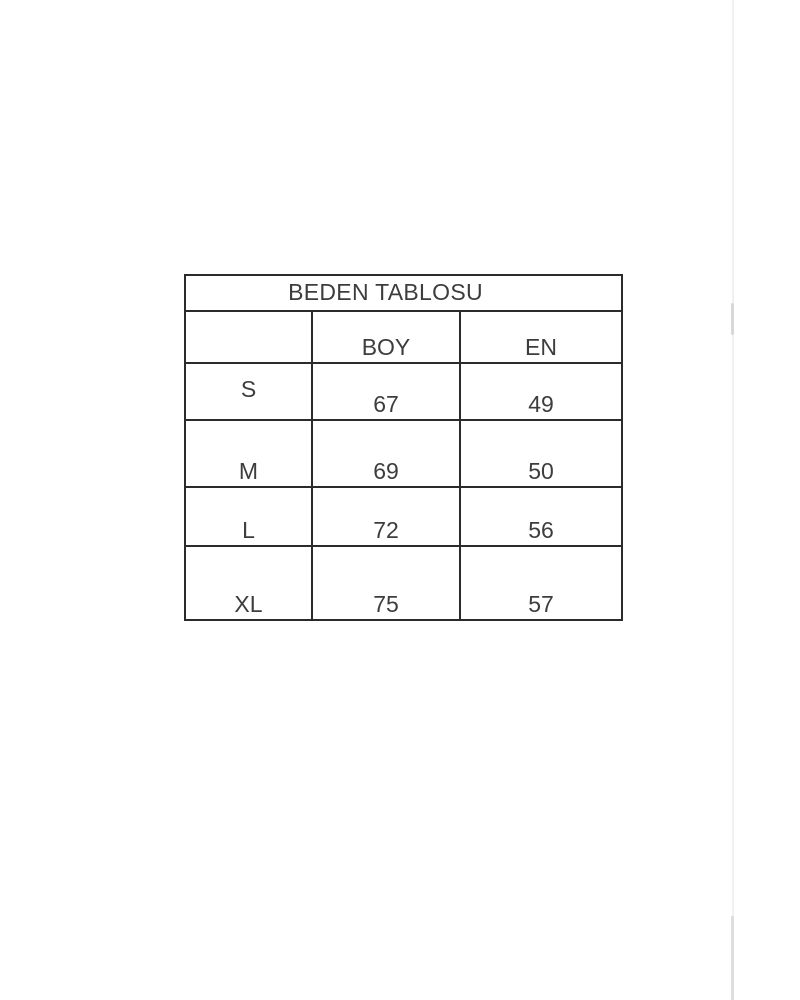 This screenshot has height=1000, width=800. I want to click on size-label-m: M, so click(248, 453).